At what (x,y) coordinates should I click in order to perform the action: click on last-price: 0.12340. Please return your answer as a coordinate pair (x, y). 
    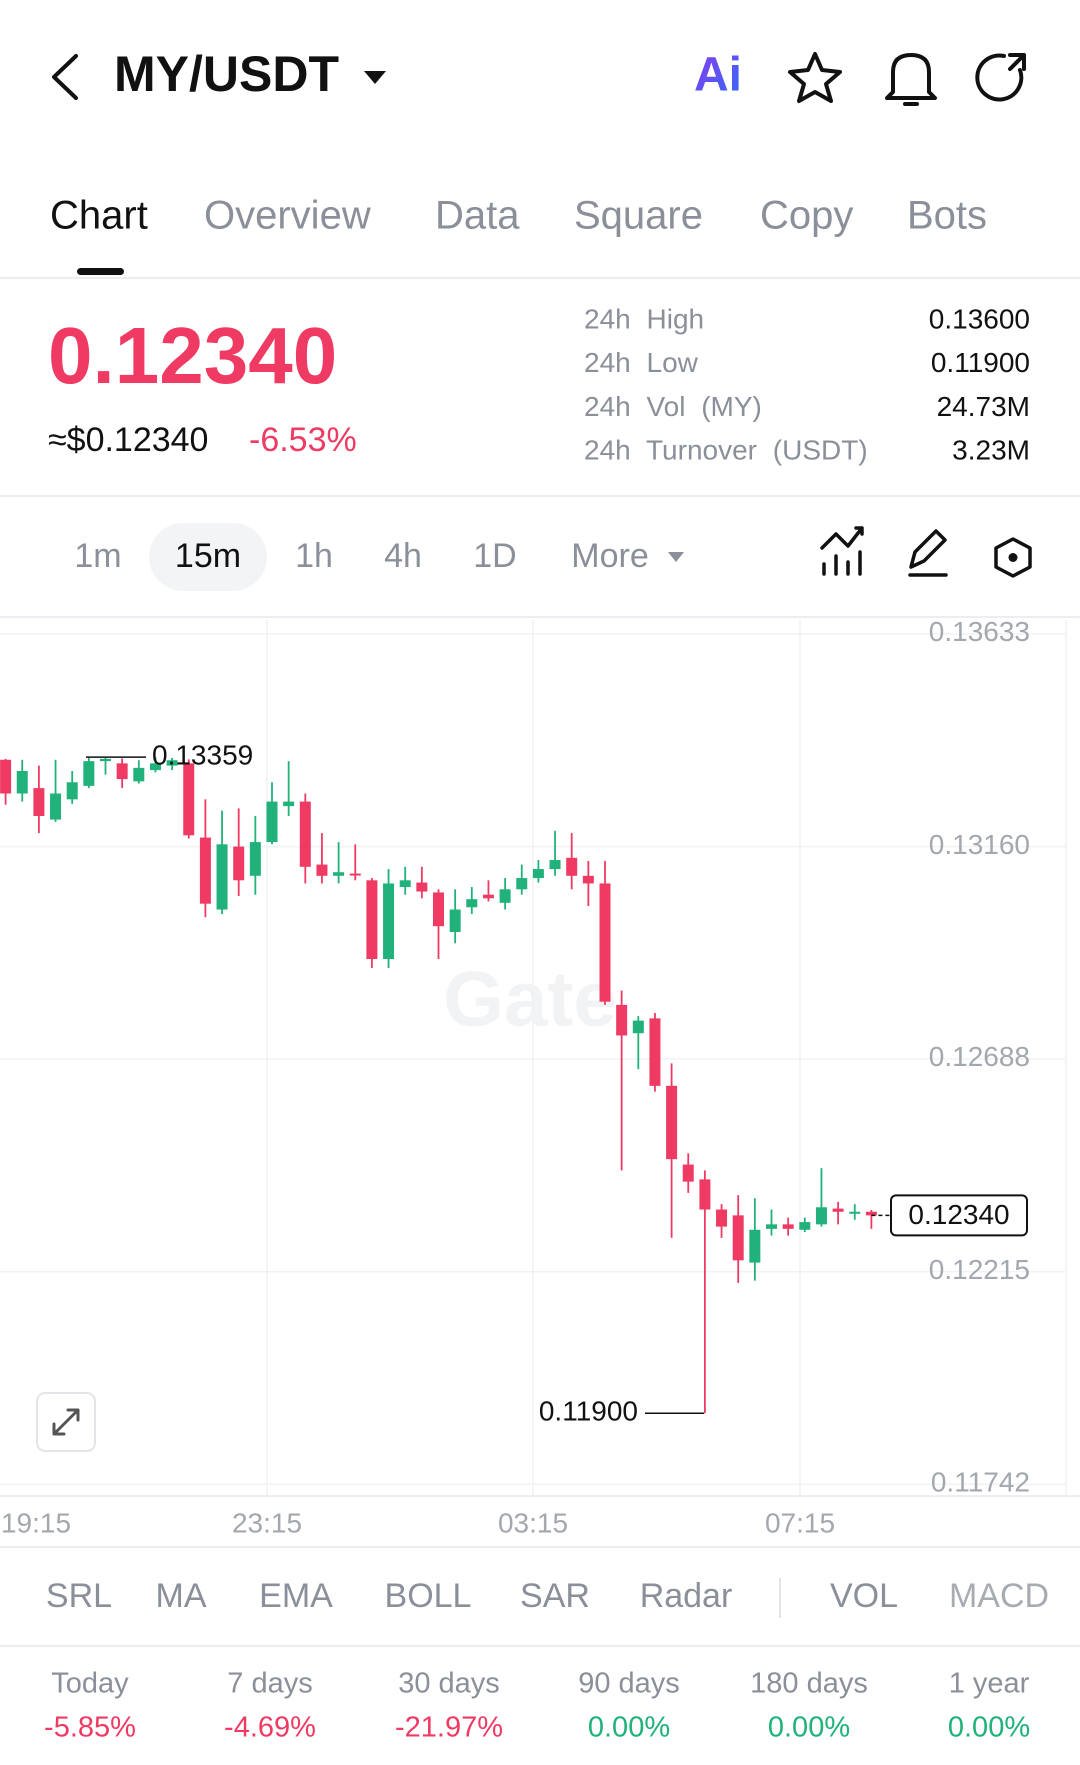
    Looking at the image, I should click on (192, 355).